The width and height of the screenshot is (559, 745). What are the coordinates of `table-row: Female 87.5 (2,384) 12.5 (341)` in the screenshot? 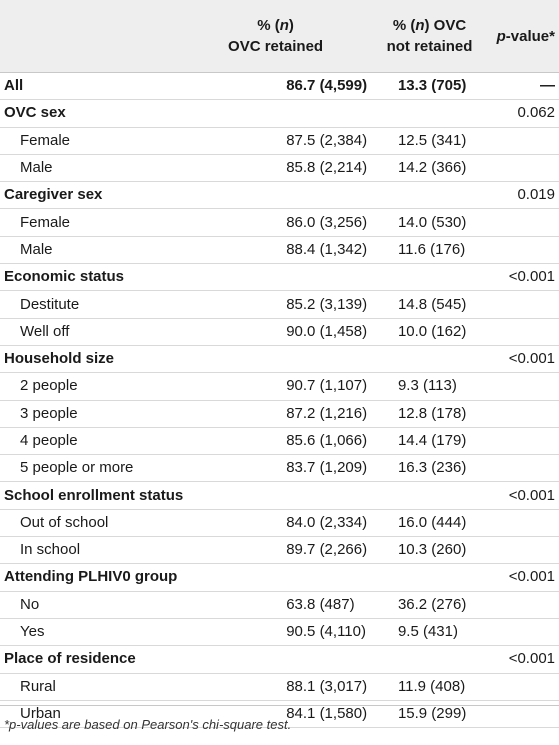 It's located at (279, 141).